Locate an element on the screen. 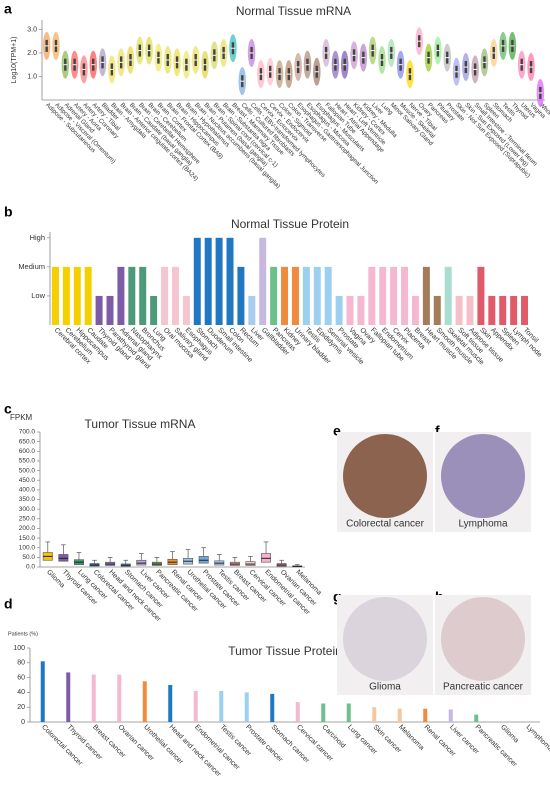 Image resolution: width=550 pixels, height=797 pixels. y-tick-label: 0.0 is located at coordinates (30, 567).